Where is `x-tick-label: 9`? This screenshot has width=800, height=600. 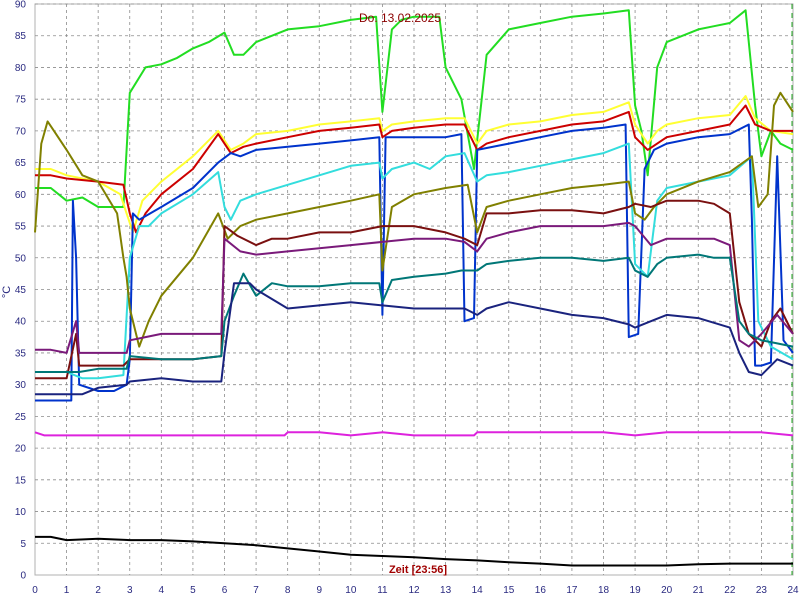
x-tick-label: 9 is located at coordinates (319, 590).